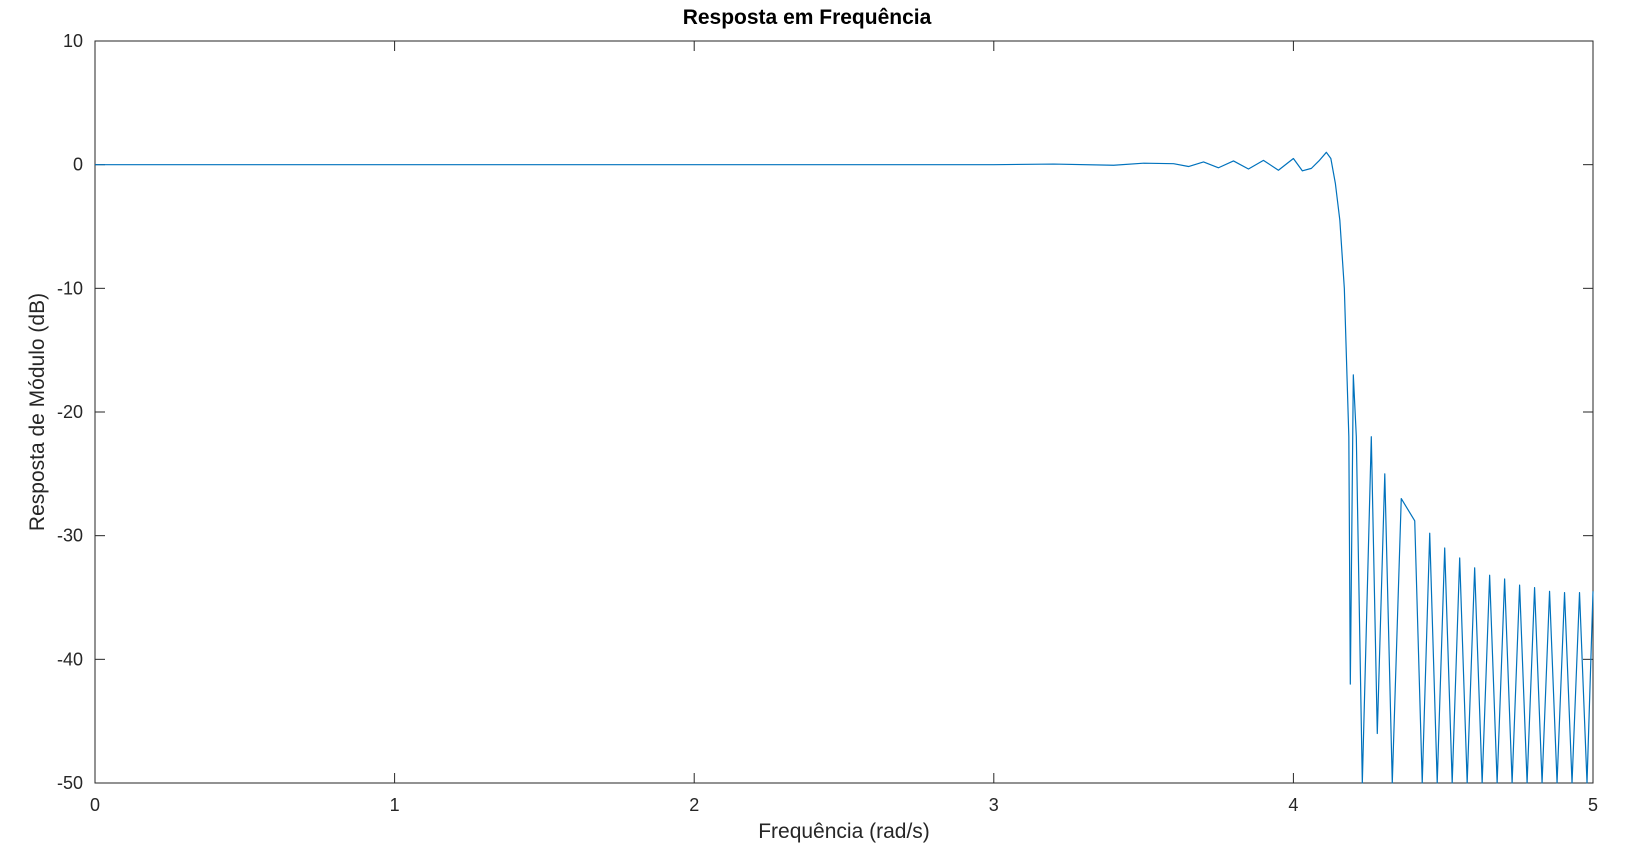 Image resolution: width=1625 pixels, height=850 pixels. I want to click on y-tick-label: 0, so click(78, 165).